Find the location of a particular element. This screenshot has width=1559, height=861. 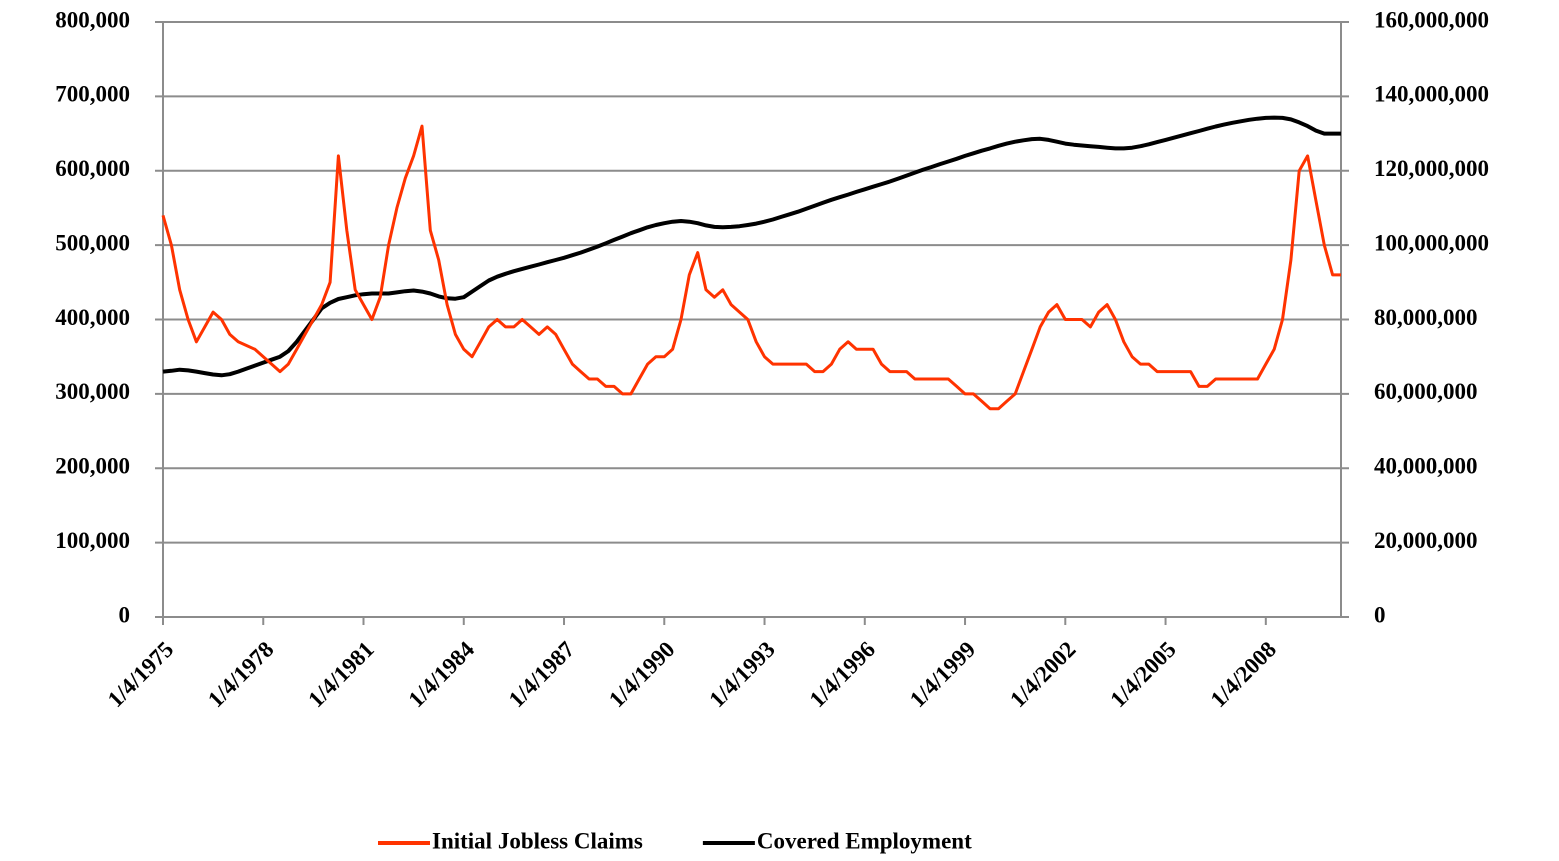

x-tick-label: 1/4/1975 is located at coordinates (141, 675).